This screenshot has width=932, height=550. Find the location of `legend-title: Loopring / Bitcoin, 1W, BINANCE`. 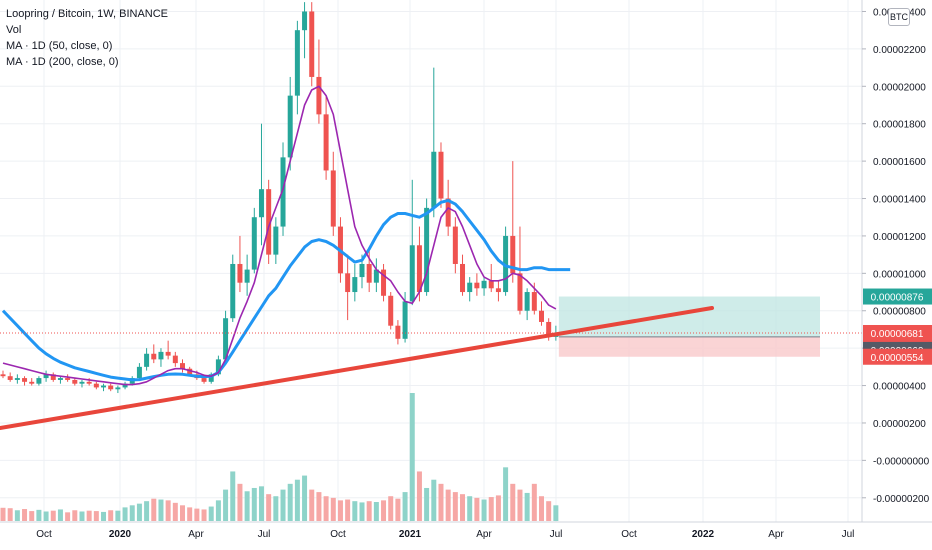

legend-title: Loopring / Bitcoin, 1W, BINANCE is located at coordinates (87, 14).